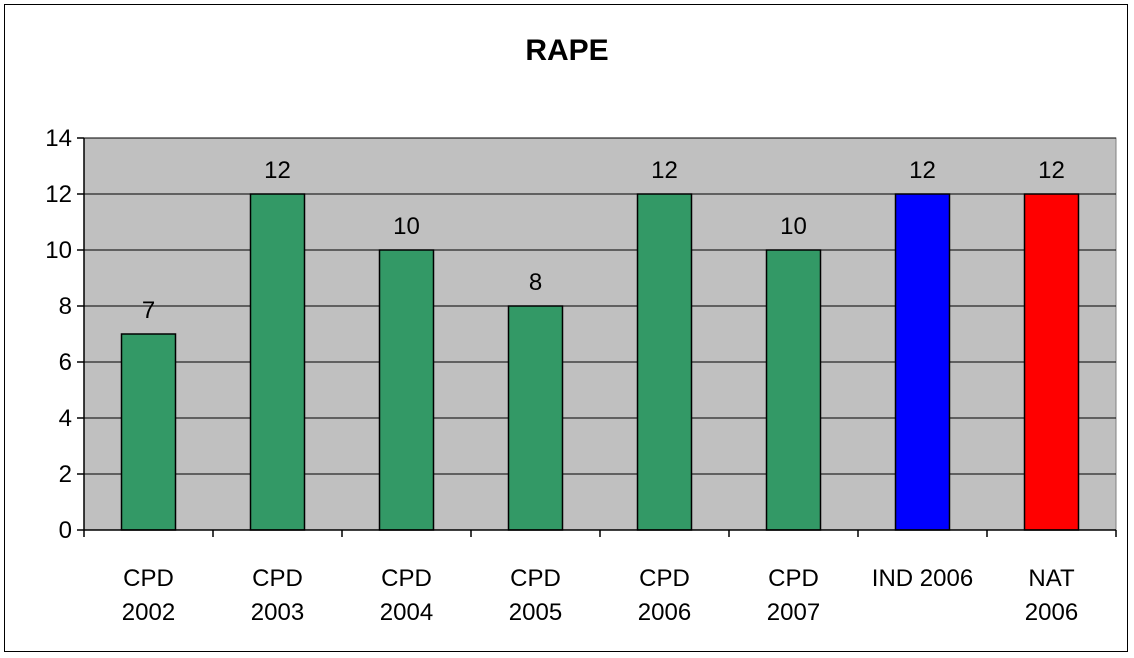 The width and height of the screenshot is (1134, 658). I want to click on x-tick-label: 2003, so click(277, 612).